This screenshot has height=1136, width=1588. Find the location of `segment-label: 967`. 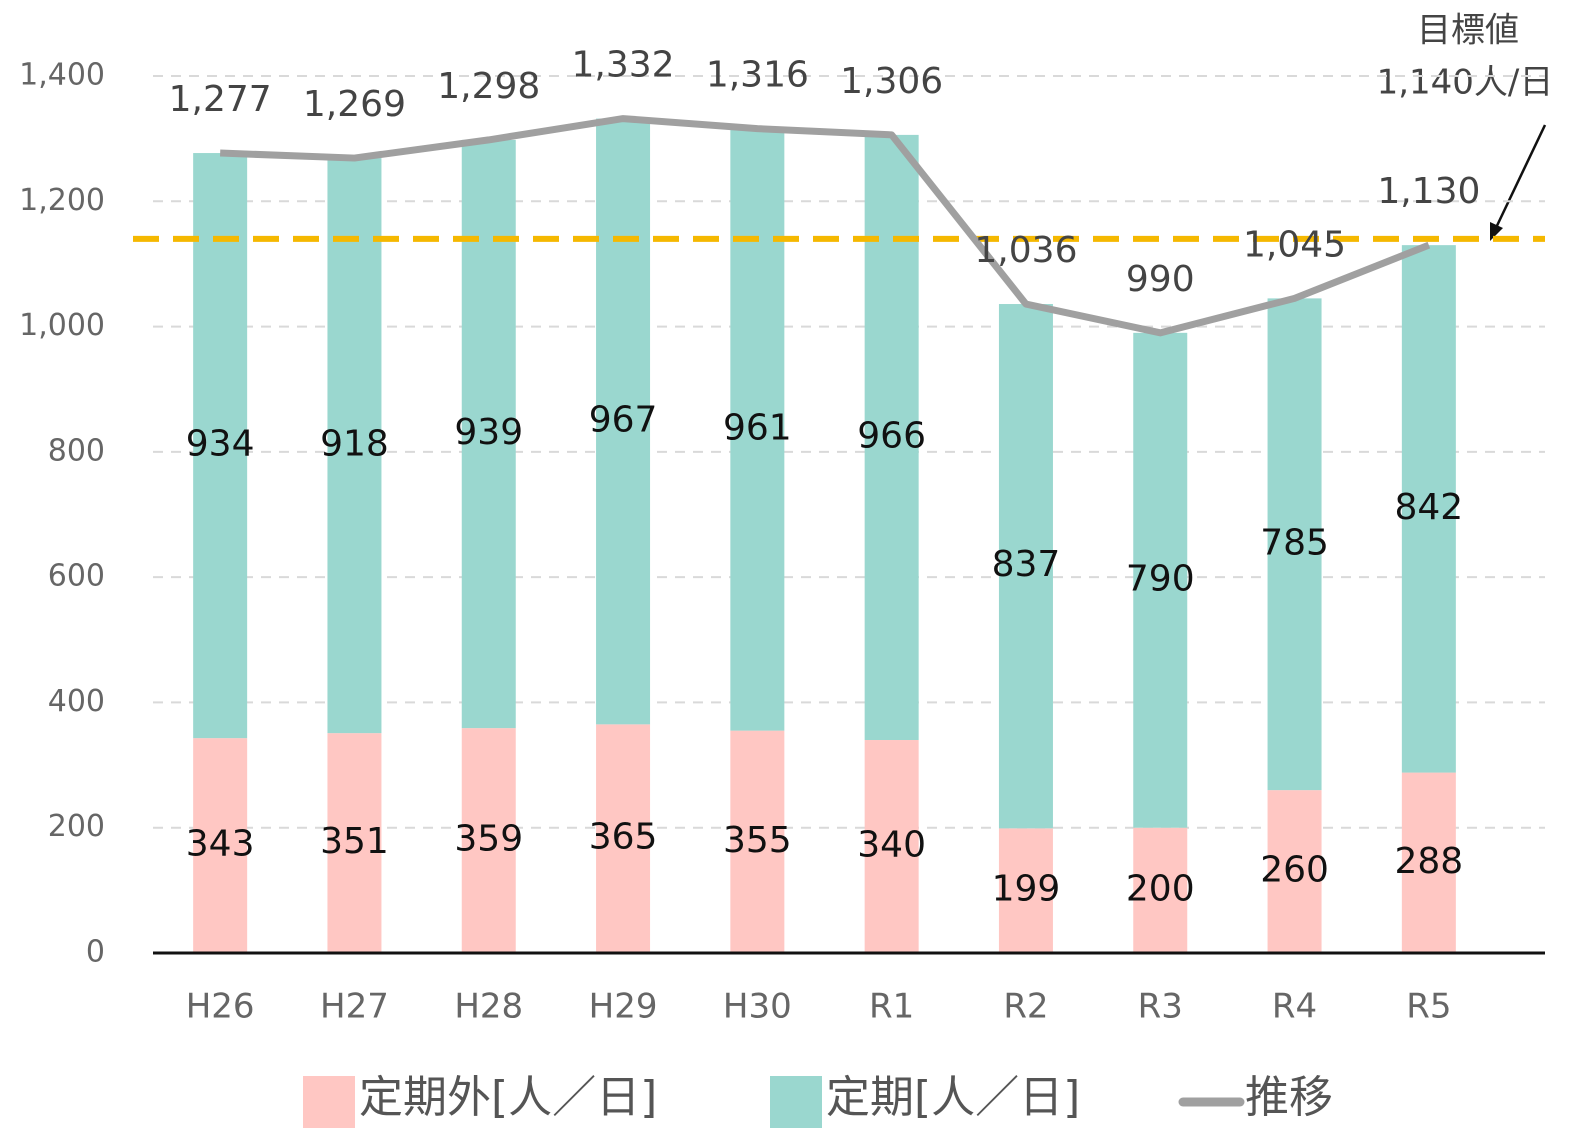

segment-label: 967 is located at coordinates (623, 419).